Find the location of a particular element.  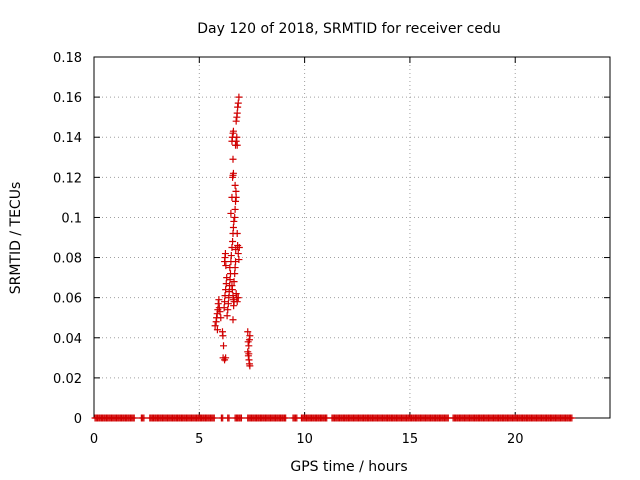

y-tick-label: 0.12 is located at coordinates (67, 178).